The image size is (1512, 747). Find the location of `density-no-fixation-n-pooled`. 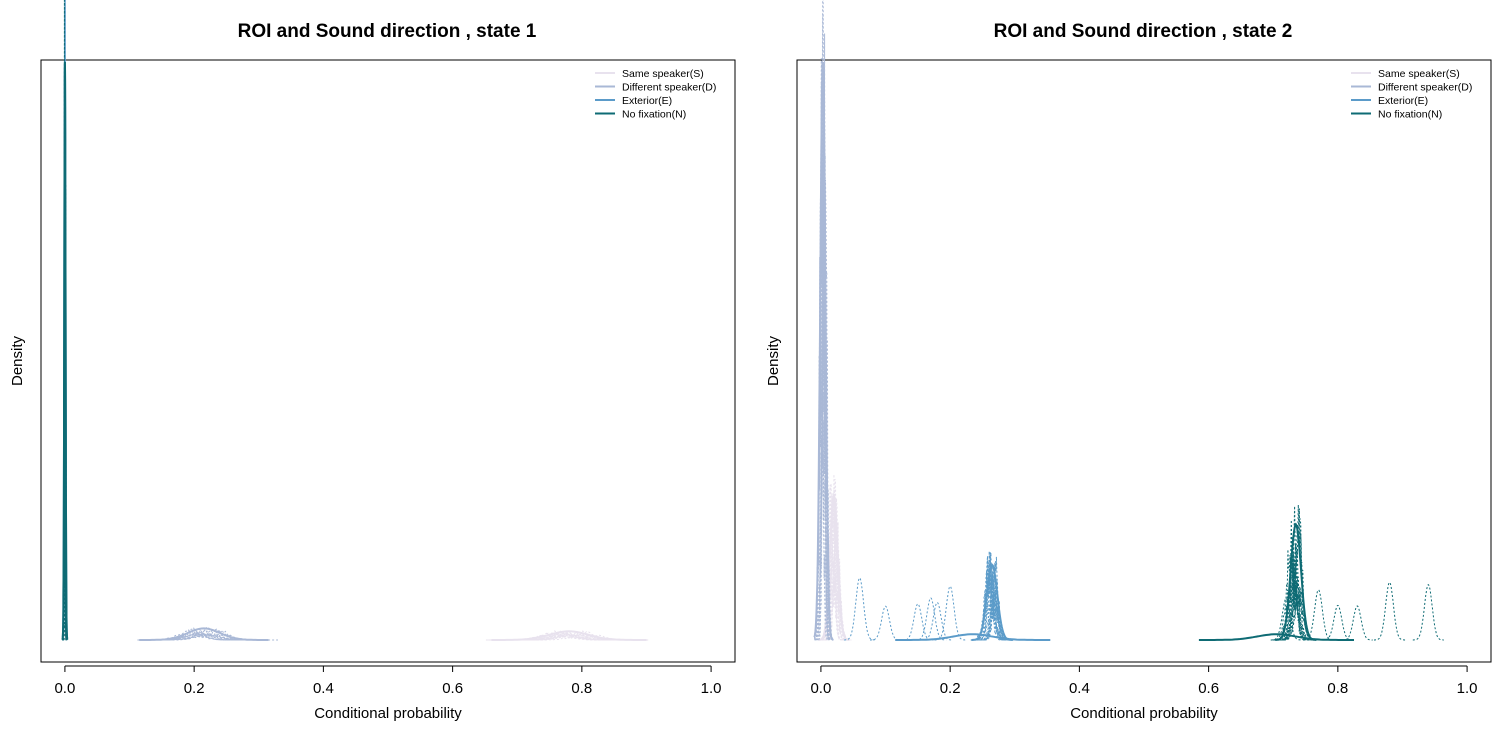

density-no-fixation-n-pooled is located at coordinates (1276, 637).